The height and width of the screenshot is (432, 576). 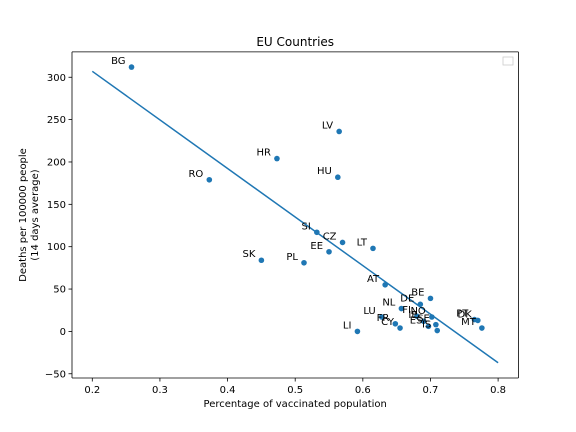 I want to click on y-tick-label: 250, so click(x=56, y=120).